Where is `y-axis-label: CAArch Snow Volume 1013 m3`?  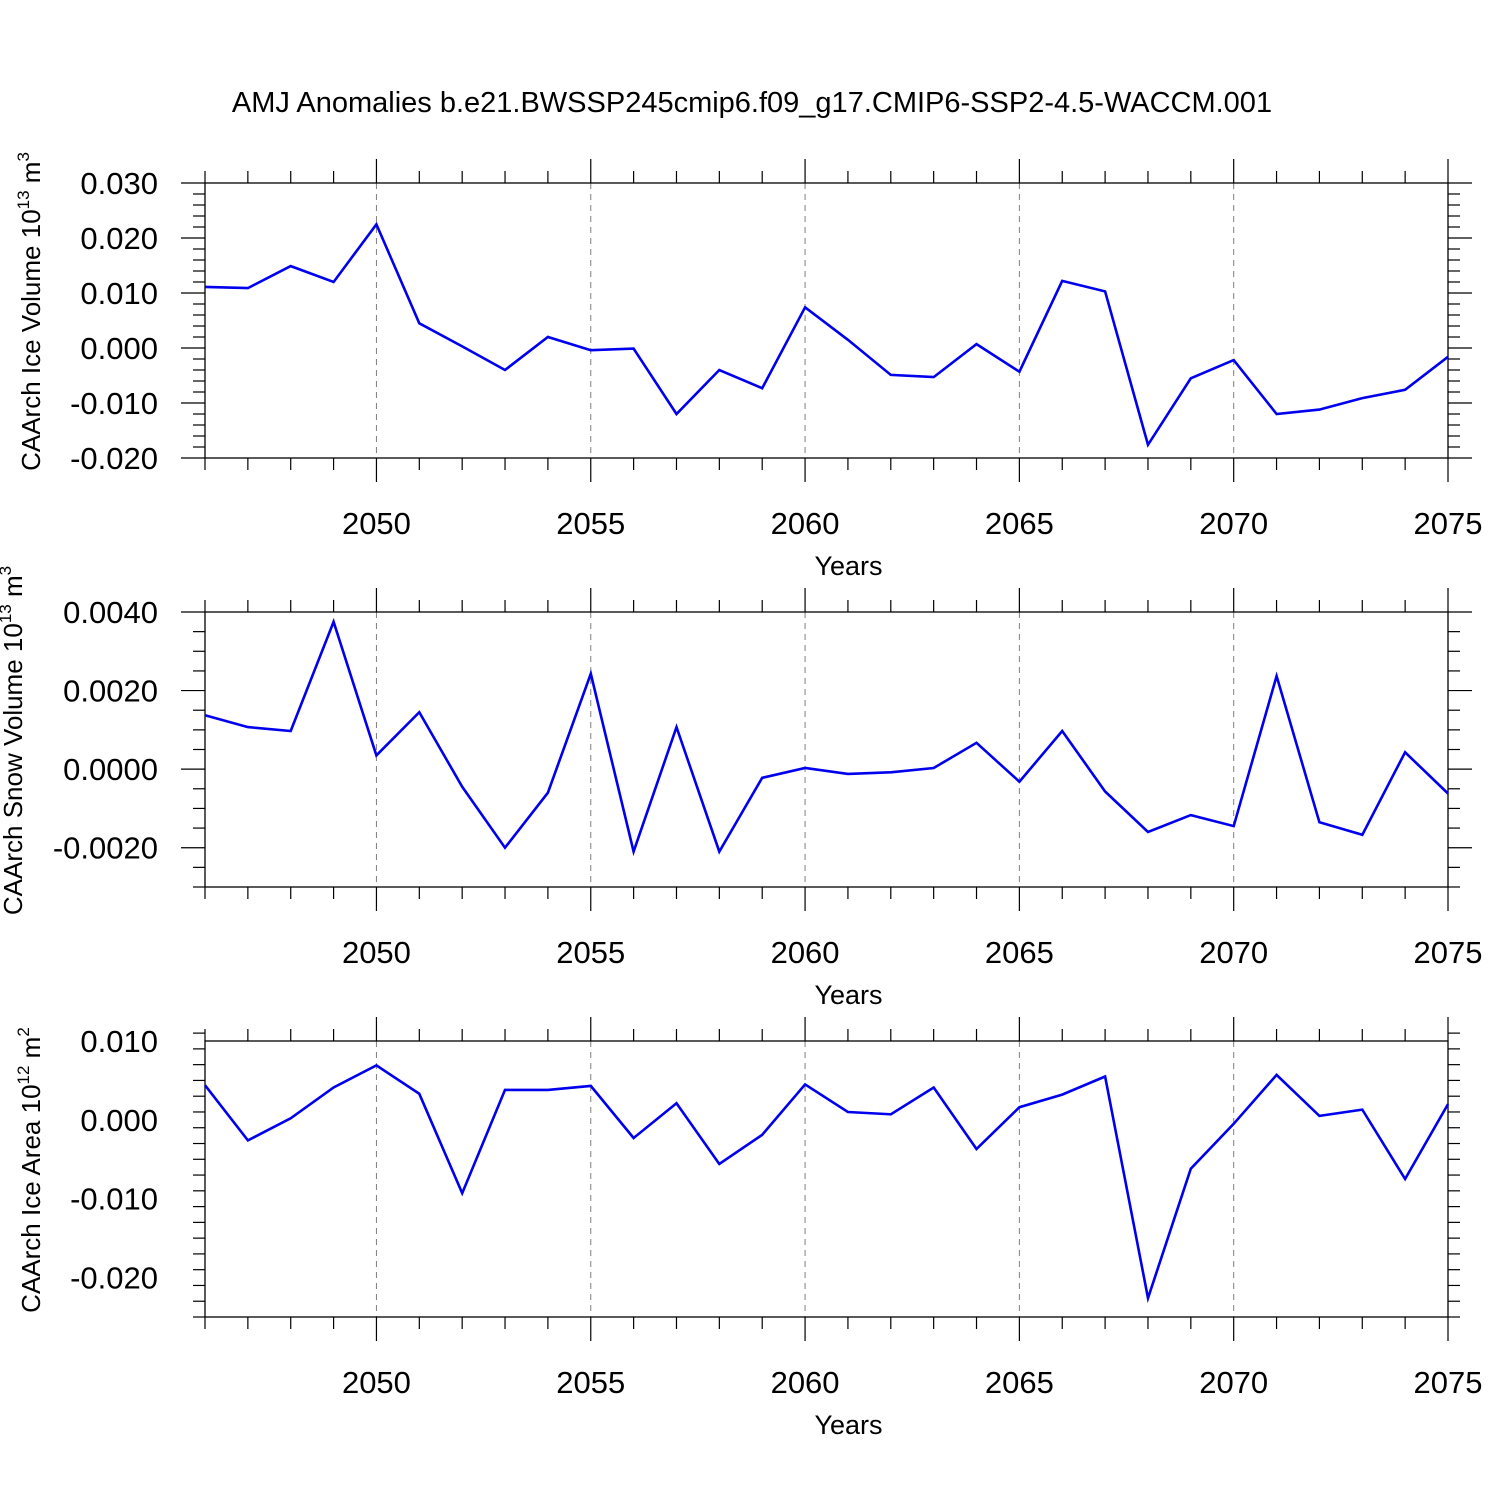
y-axis-label: CAArch Snow Volume 1013 m3 is located at coordinates (14, 740).